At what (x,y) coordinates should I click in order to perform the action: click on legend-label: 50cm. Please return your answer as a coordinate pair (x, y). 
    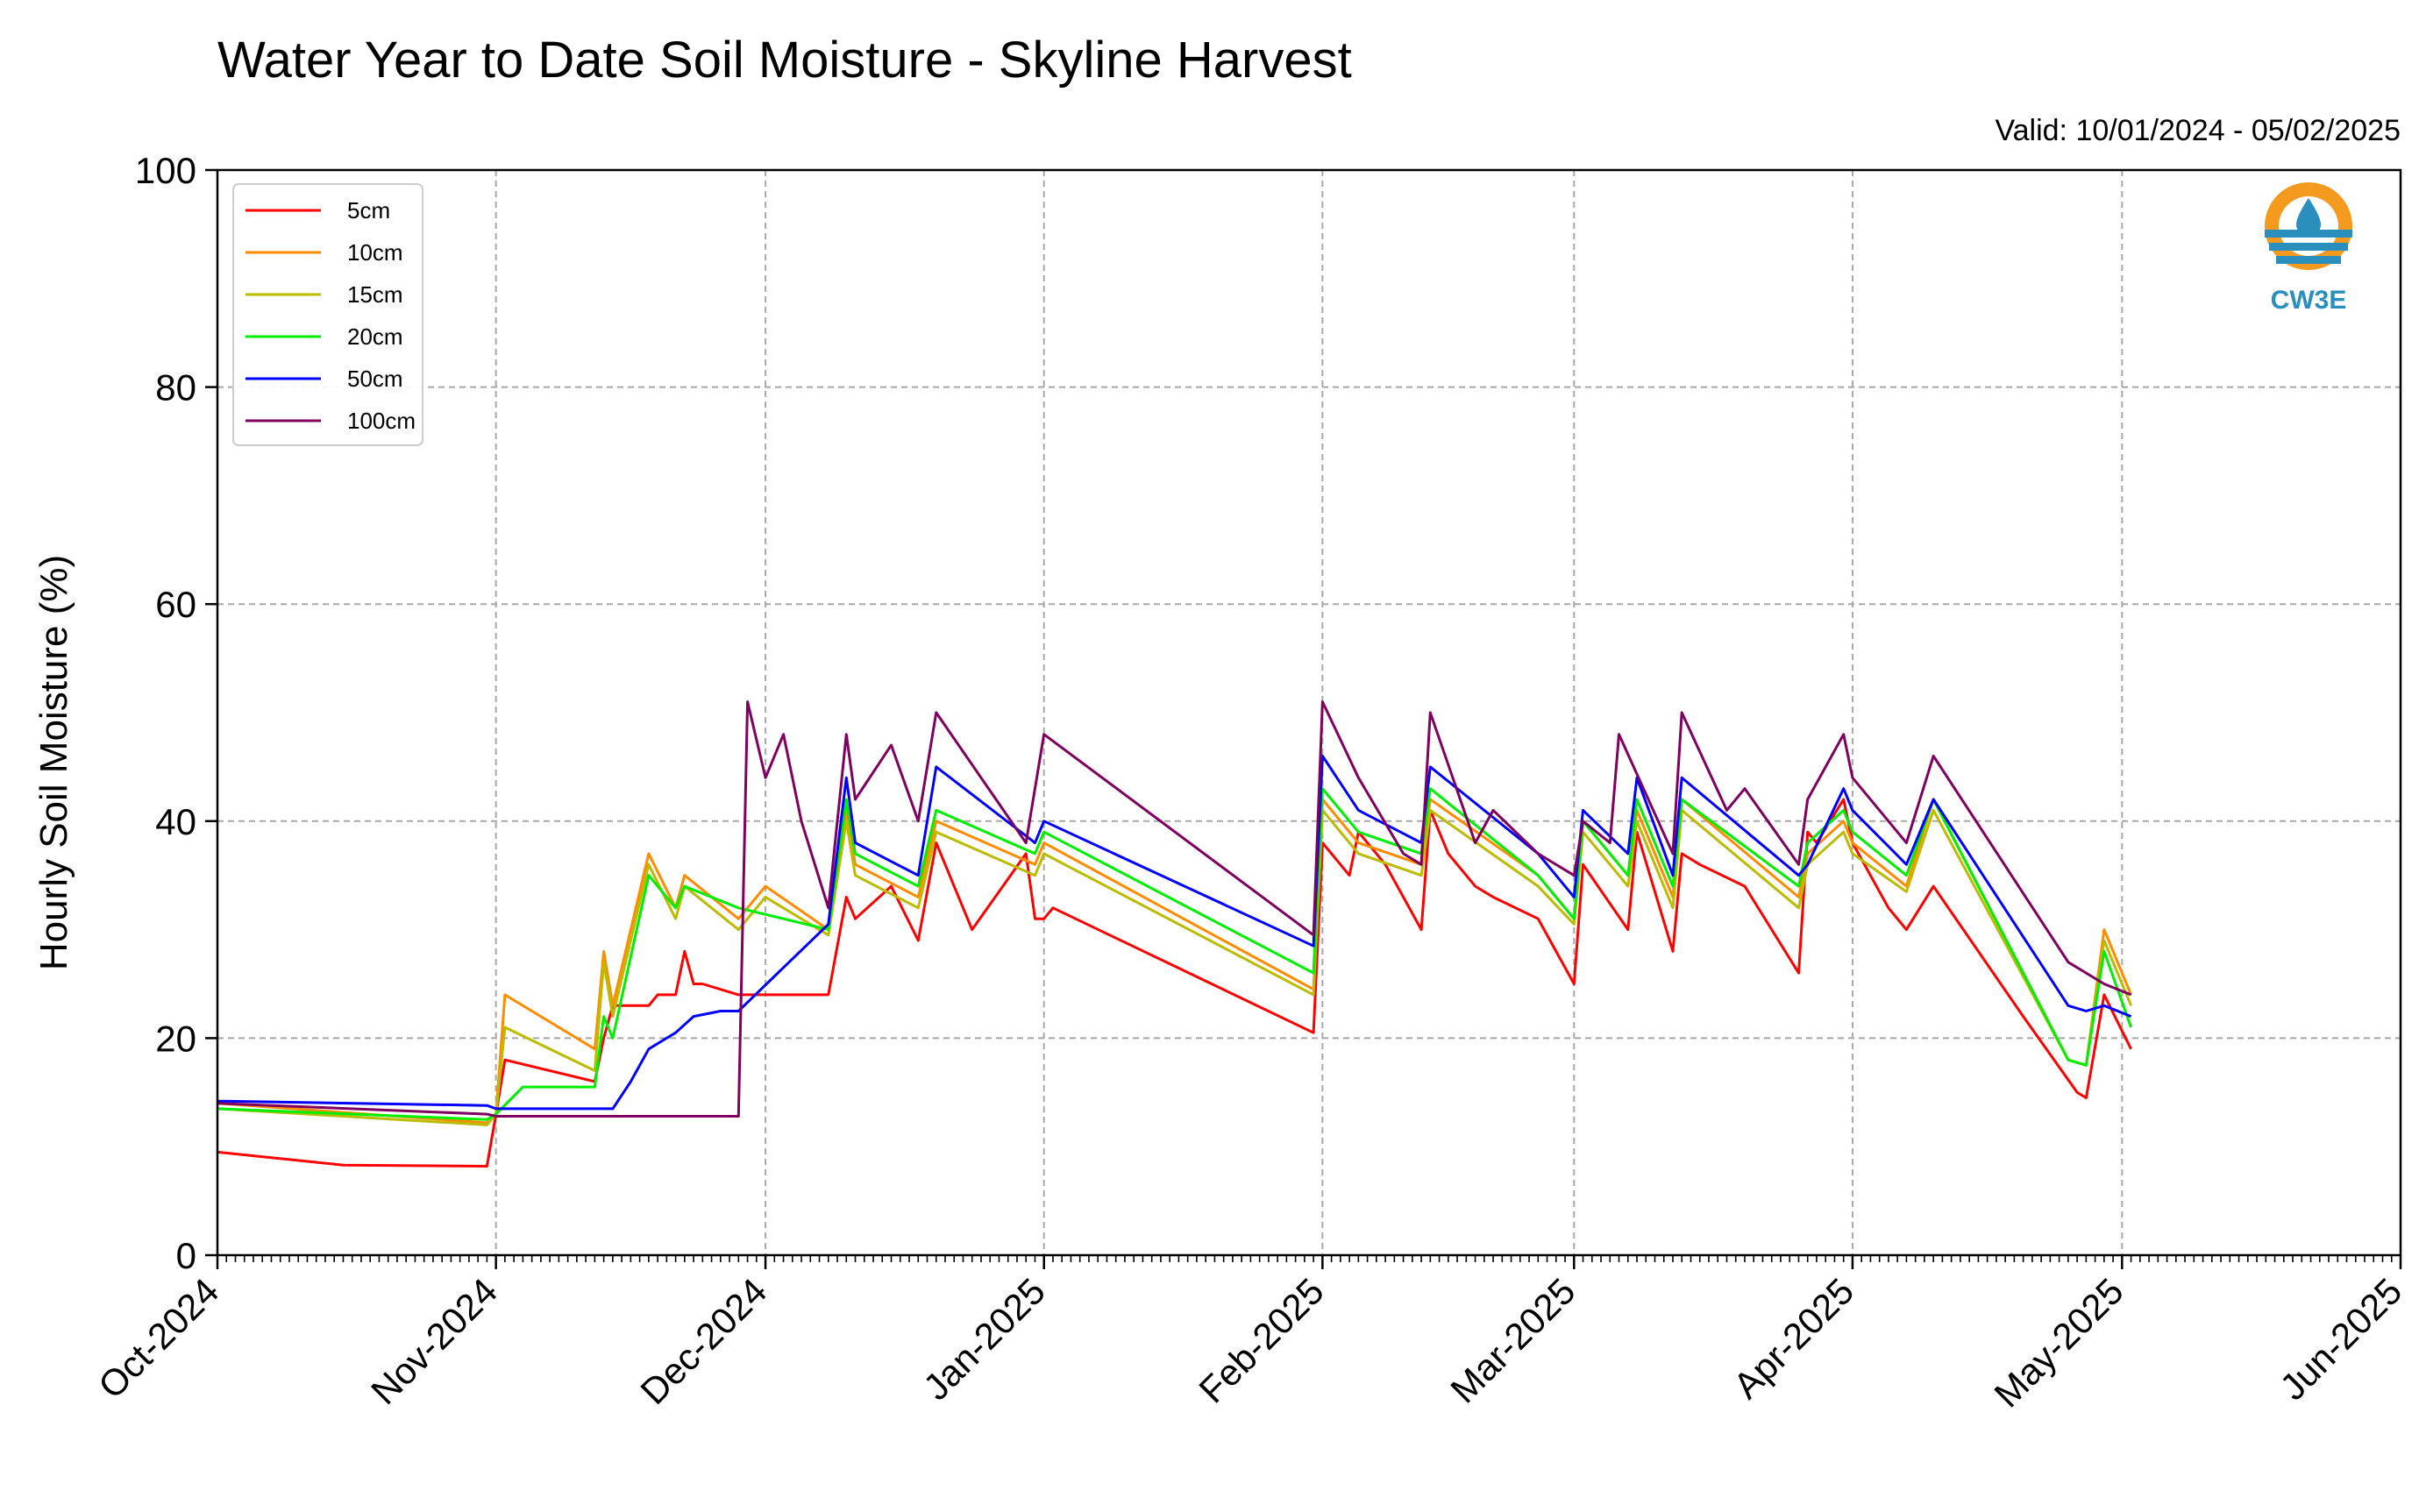
    Looking at the image, I should click on (375, 379).